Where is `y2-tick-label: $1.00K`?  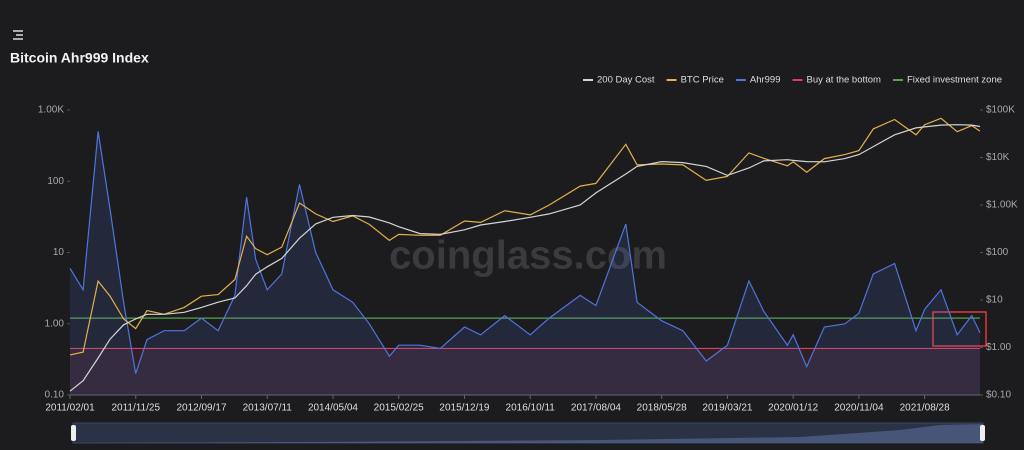 y2-tick-label: $1.00K is located at coordinates (1002, 205).